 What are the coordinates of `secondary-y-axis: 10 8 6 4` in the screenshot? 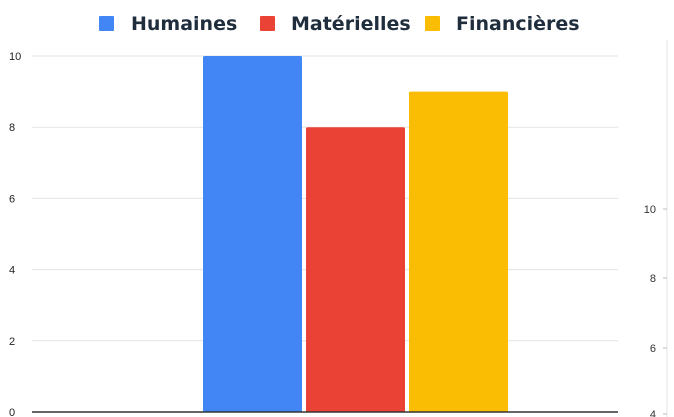 It's located at (656, 228).